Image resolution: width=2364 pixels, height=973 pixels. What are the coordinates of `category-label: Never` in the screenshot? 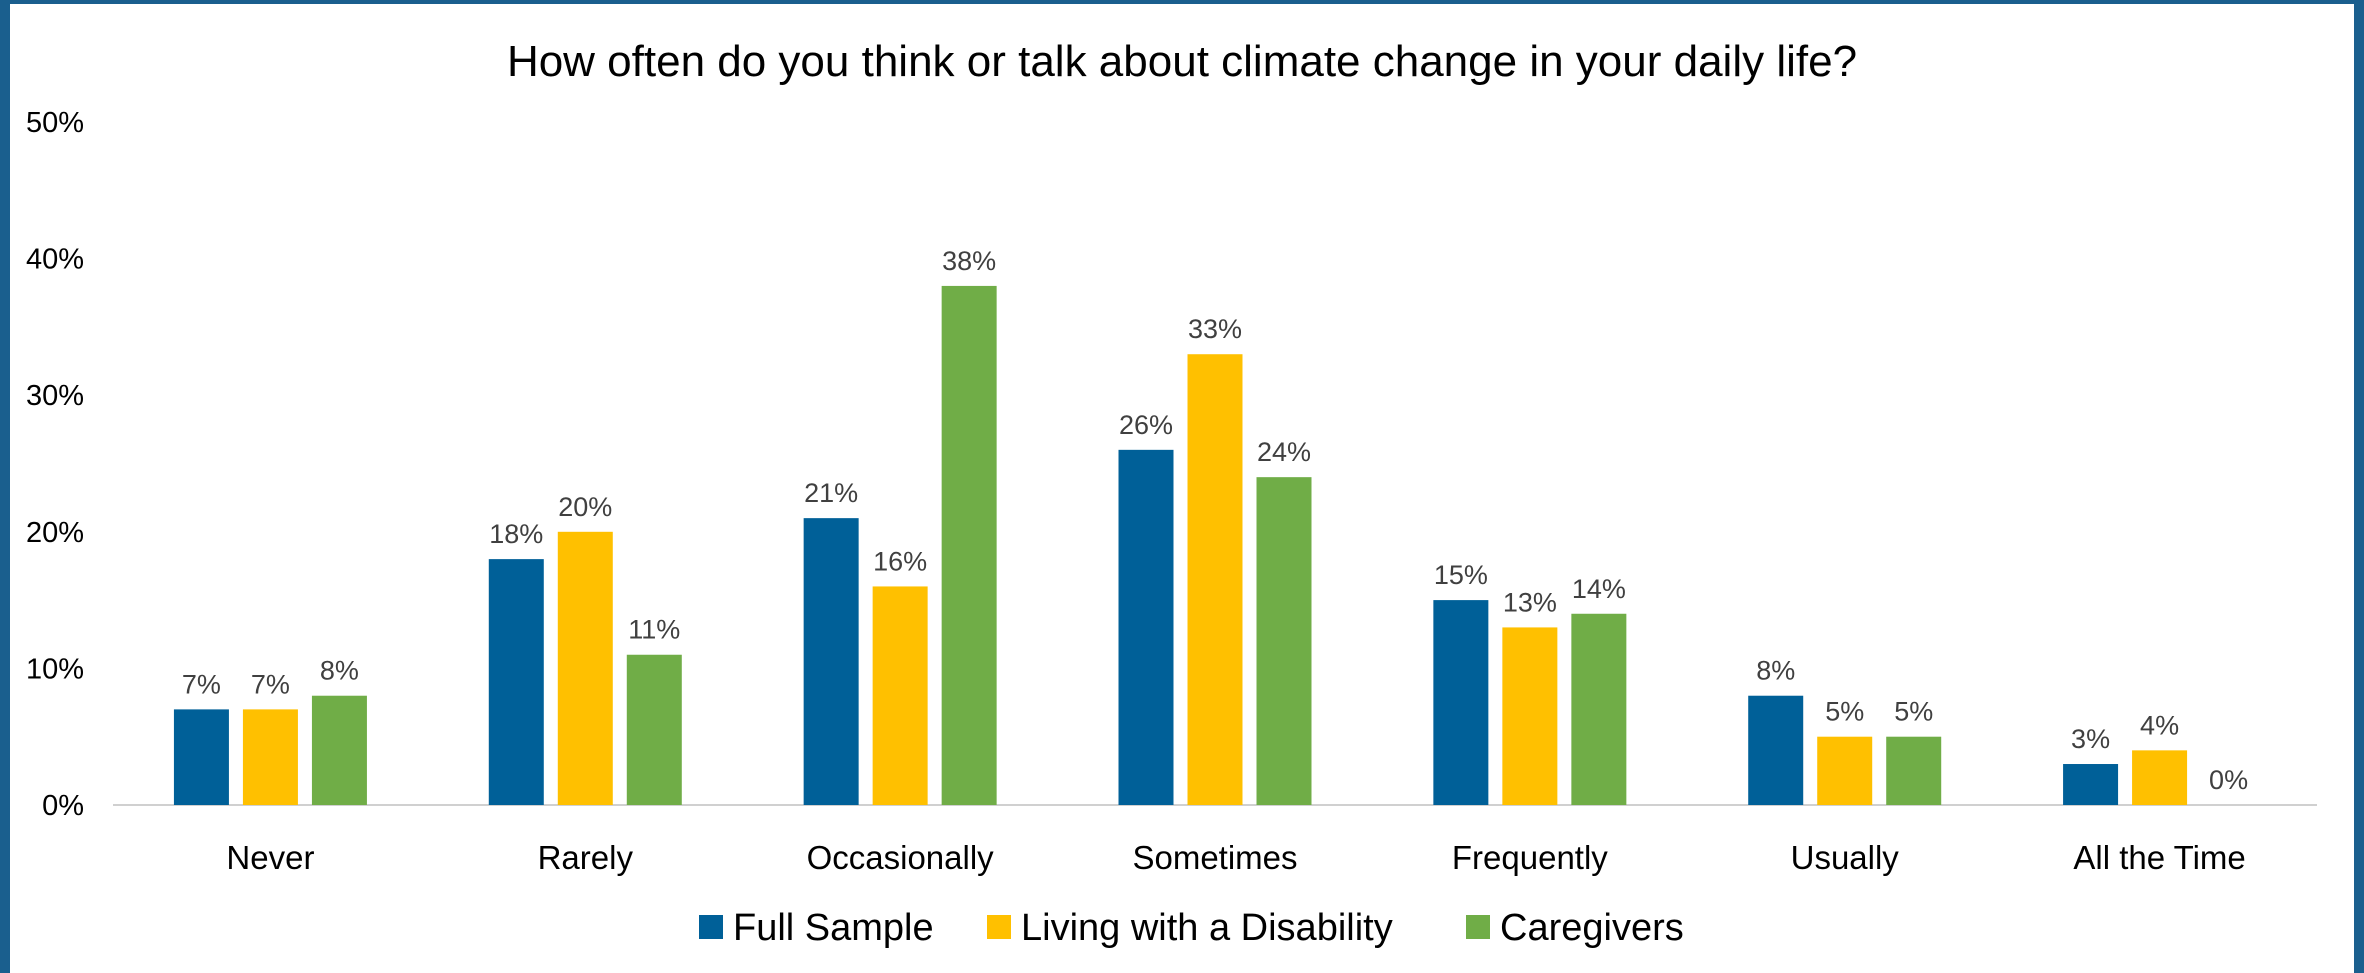 It's located at (270, 857).